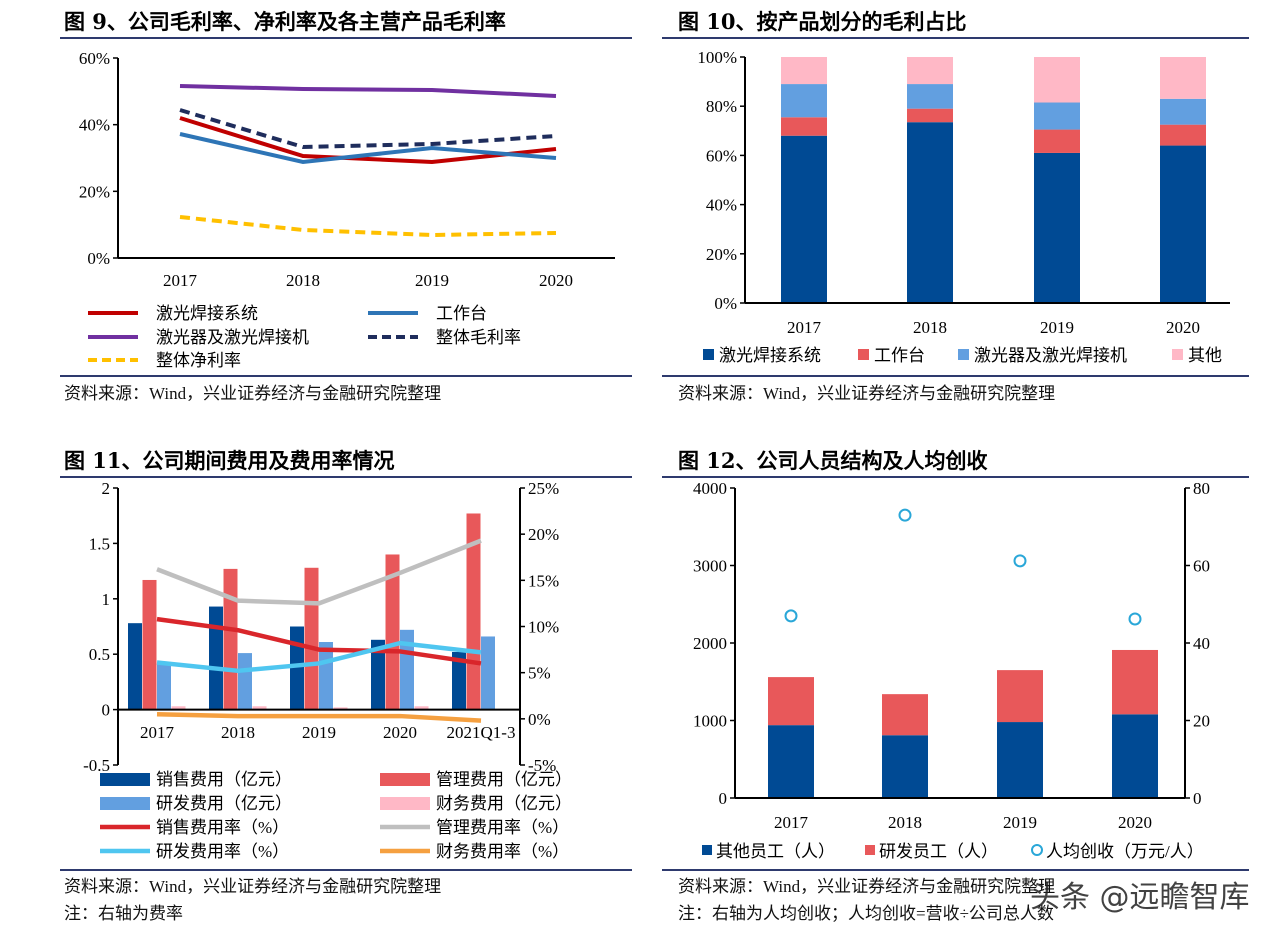  Describe the element at coordinates (1201, 643) in the screenshot. I see `y-tick-label: 40` at that location.